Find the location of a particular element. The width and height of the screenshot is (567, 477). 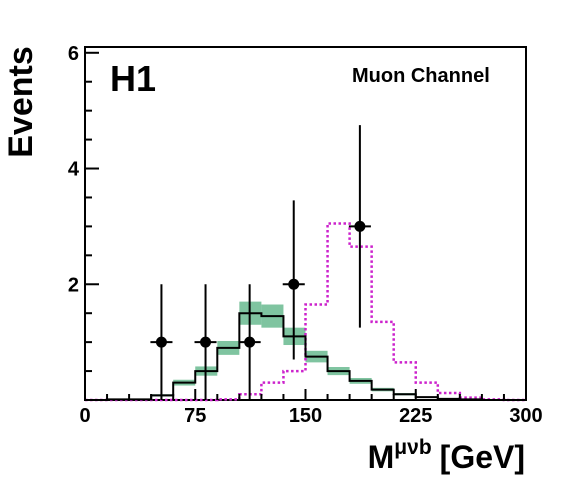

channel-label: Muon Channel is located at coordinates (421, 76).